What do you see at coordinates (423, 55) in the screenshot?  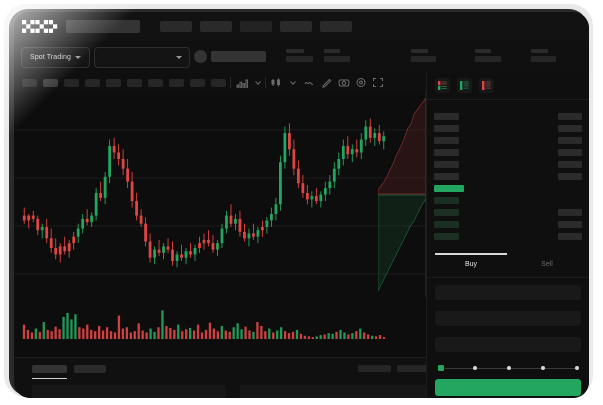 I see `stat-24h-low` at bounding box center [423, 55].